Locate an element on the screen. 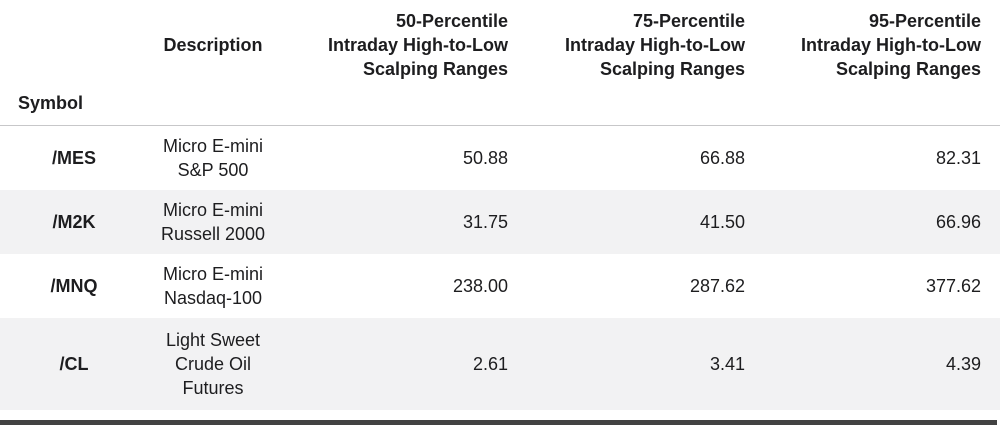 The width and height of the screenshot is (1000, 425). symbol-cell: /CL is located at coordinates (74, 364).